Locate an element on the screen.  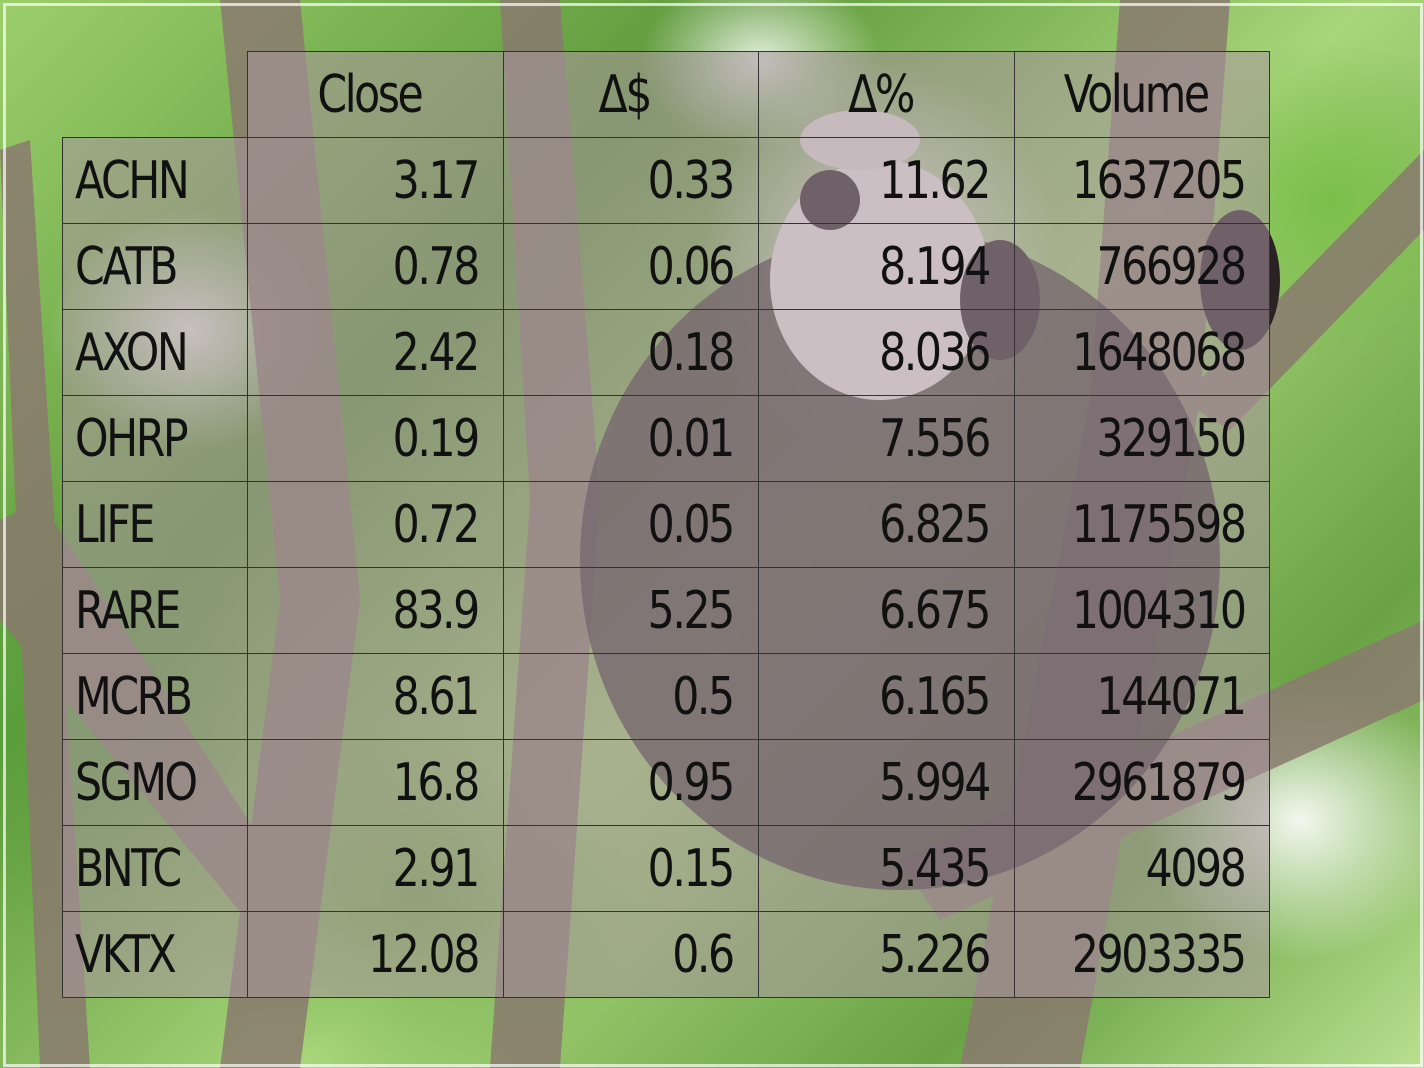
table-row: LIFE 0.72 0.05 6.825 1175598 is located at coordinates (666, 524).